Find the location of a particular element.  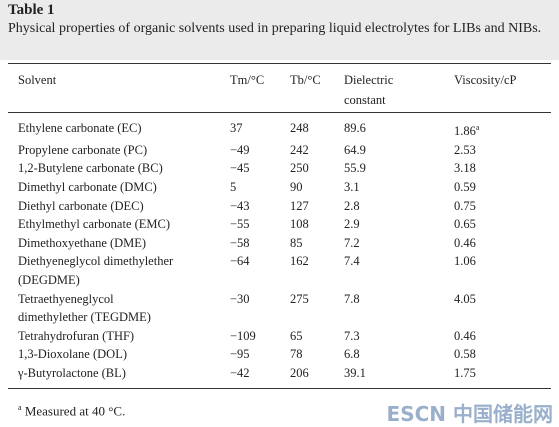

table-cell: 3.18 is located at coordinates (465, 168).